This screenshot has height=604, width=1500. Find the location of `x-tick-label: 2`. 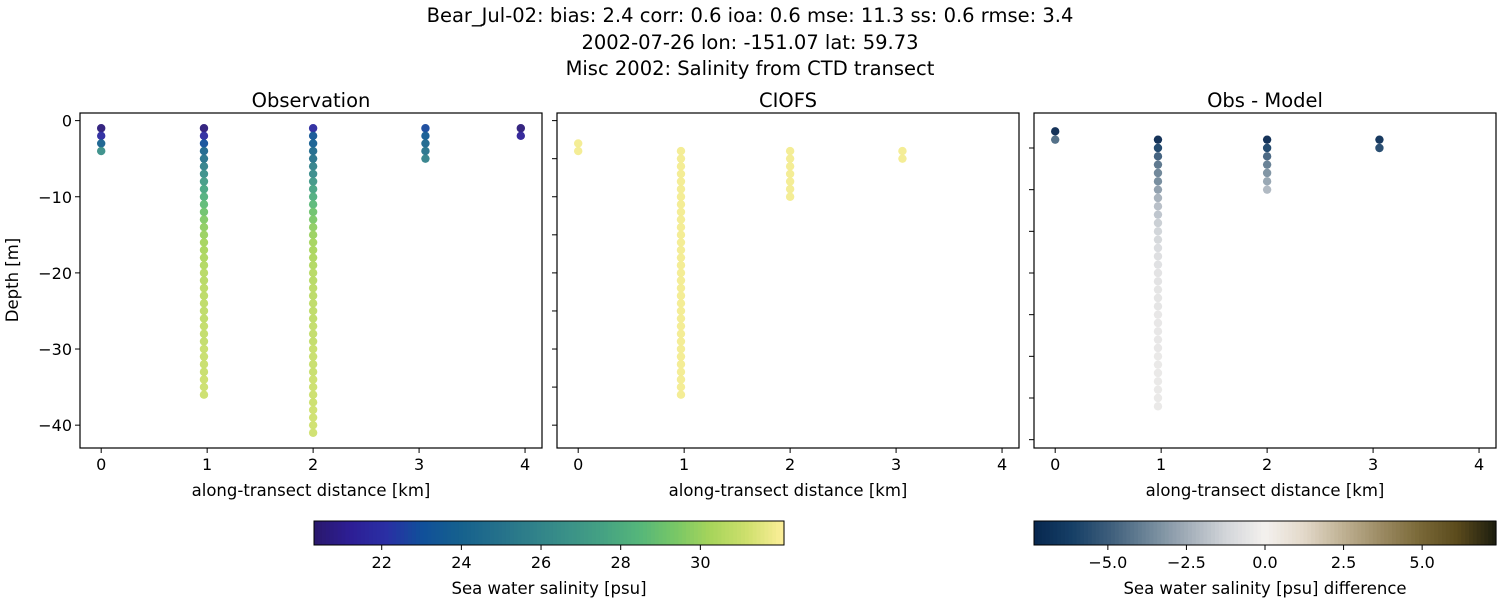

x-tick-label: 2 is located at coordinates (313, 464).